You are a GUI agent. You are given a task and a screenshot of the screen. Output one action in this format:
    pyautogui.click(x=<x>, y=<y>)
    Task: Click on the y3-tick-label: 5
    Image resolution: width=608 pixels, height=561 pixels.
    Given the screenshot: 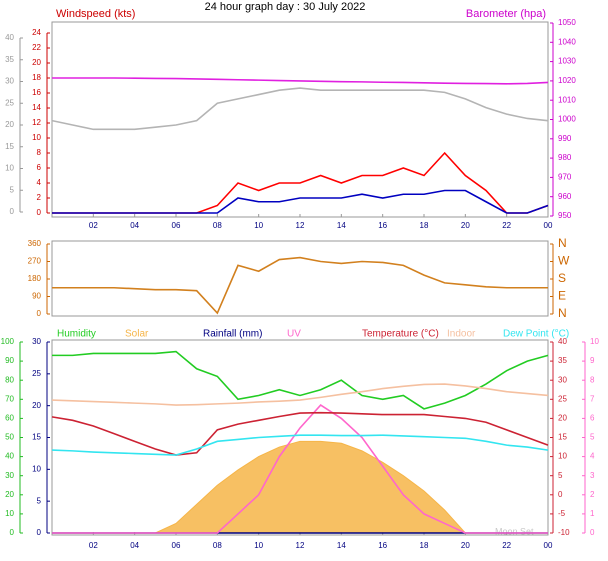 What is the action you would take?
    pyautogui.click(x=39, y=500)
    